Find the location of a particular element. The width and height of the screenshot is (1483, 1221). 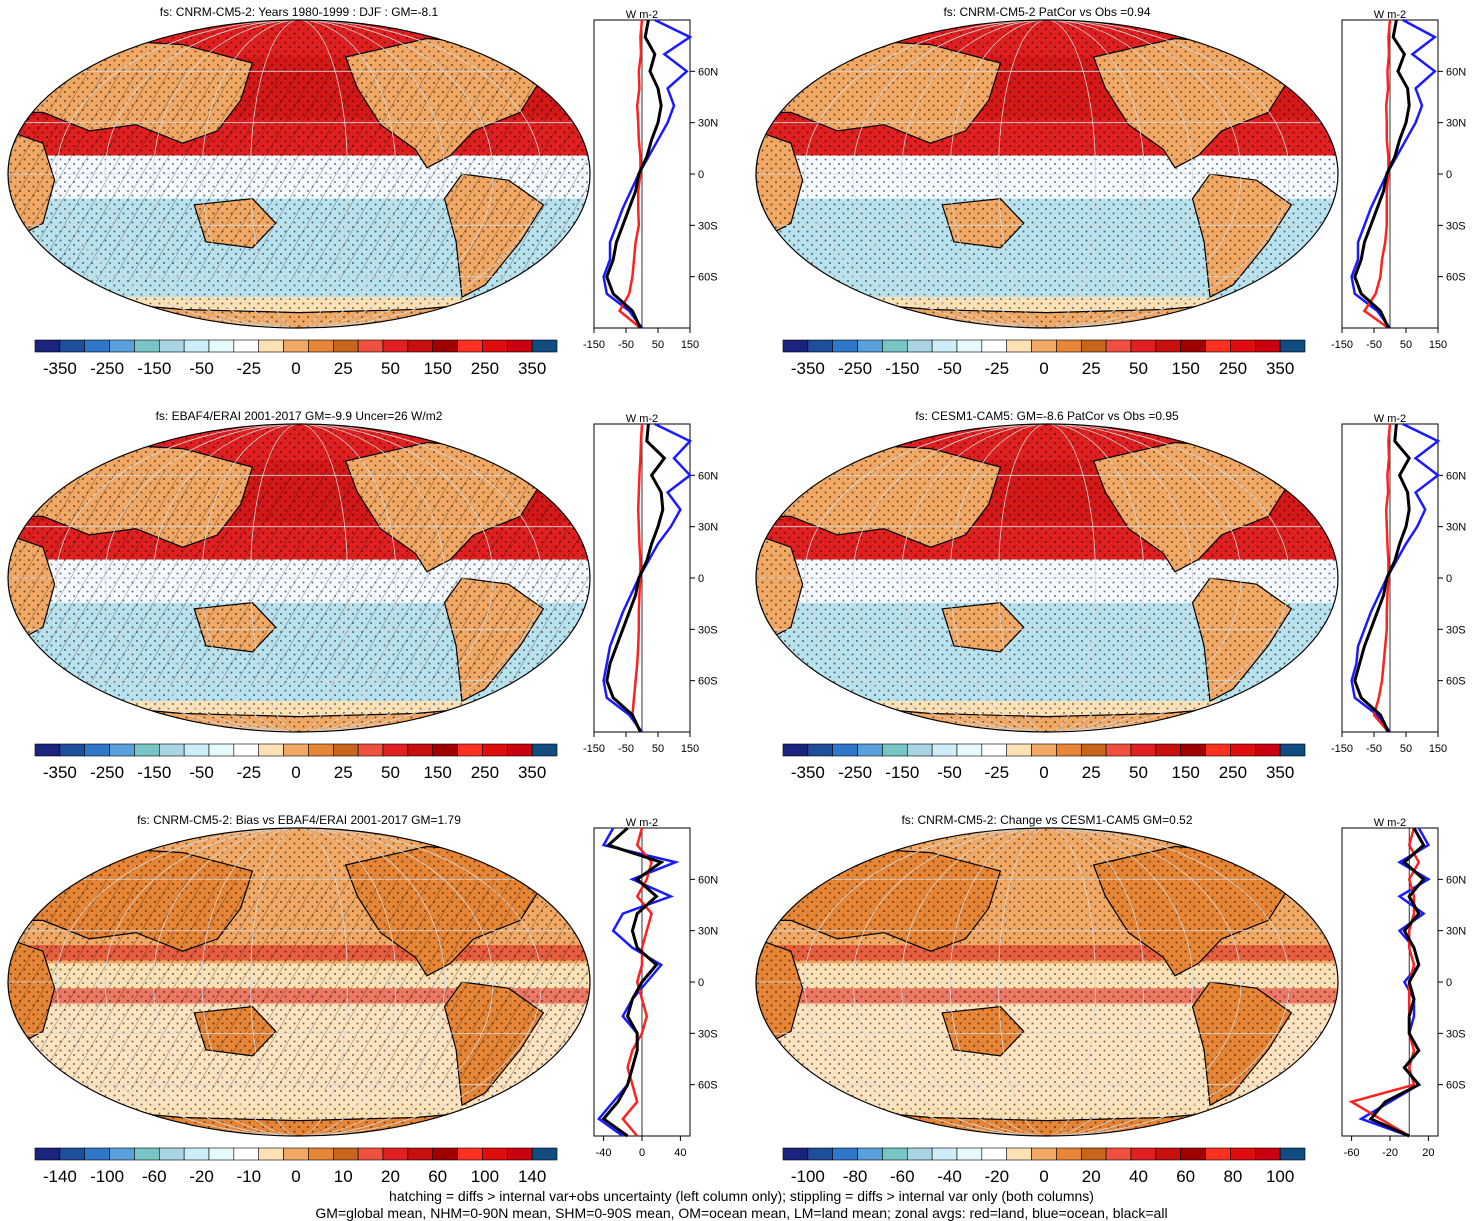

series-land is located at coordinates (637, 982).